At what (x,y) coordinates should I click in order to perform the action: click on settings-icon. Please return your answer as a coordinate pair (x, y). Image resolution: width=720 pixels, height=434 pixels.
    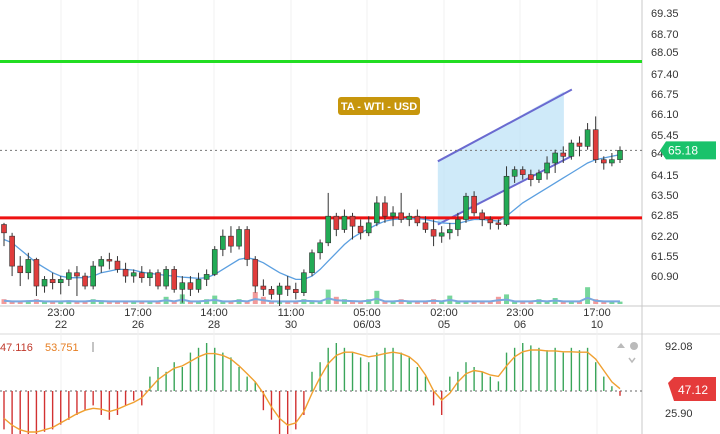
    Looking at the image, I should click on (634, 346).